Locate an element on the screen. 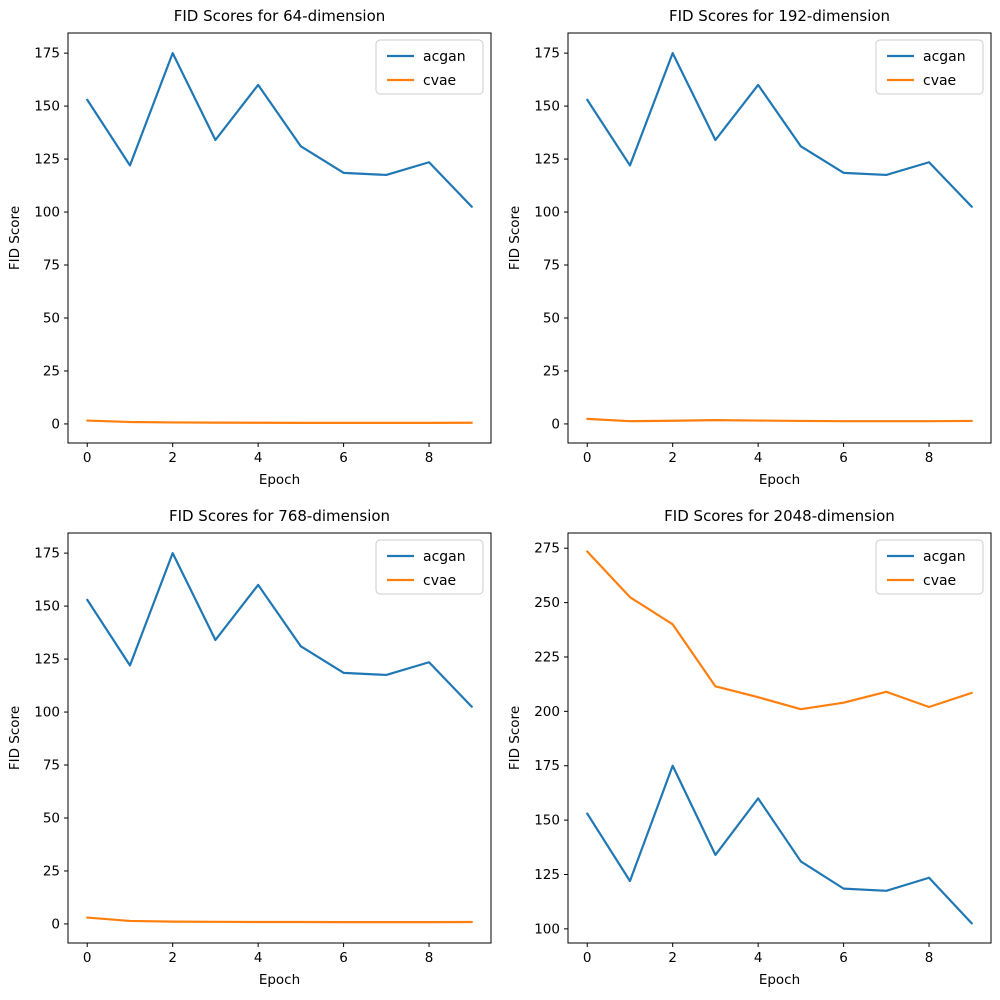  chart-title: FID Scores for 768-dimension is located at coordinates (279, 516).